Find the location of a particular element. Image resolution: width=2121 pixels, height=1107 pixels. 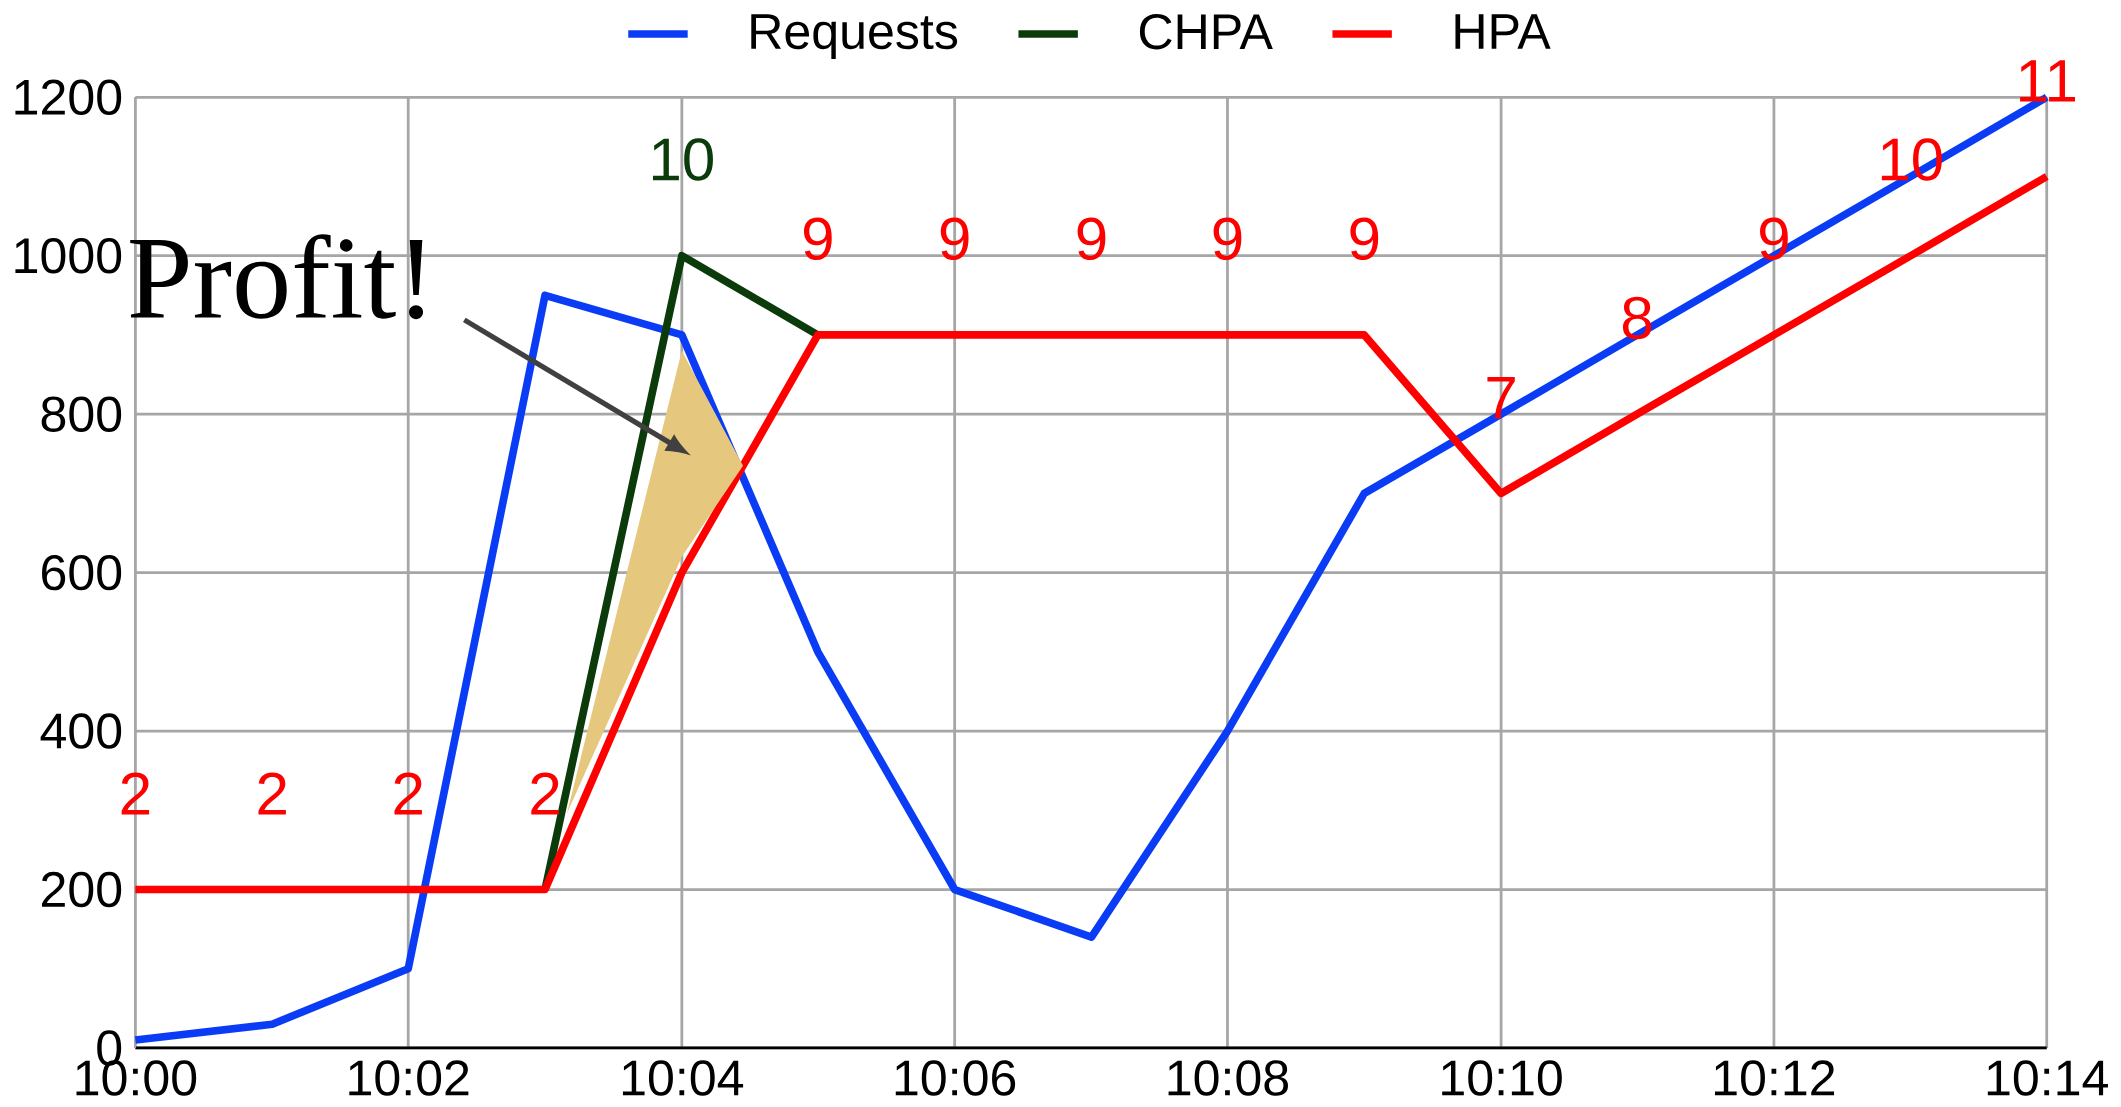

x-tick-label: 10:06 is located at coordinates (955, 1078).